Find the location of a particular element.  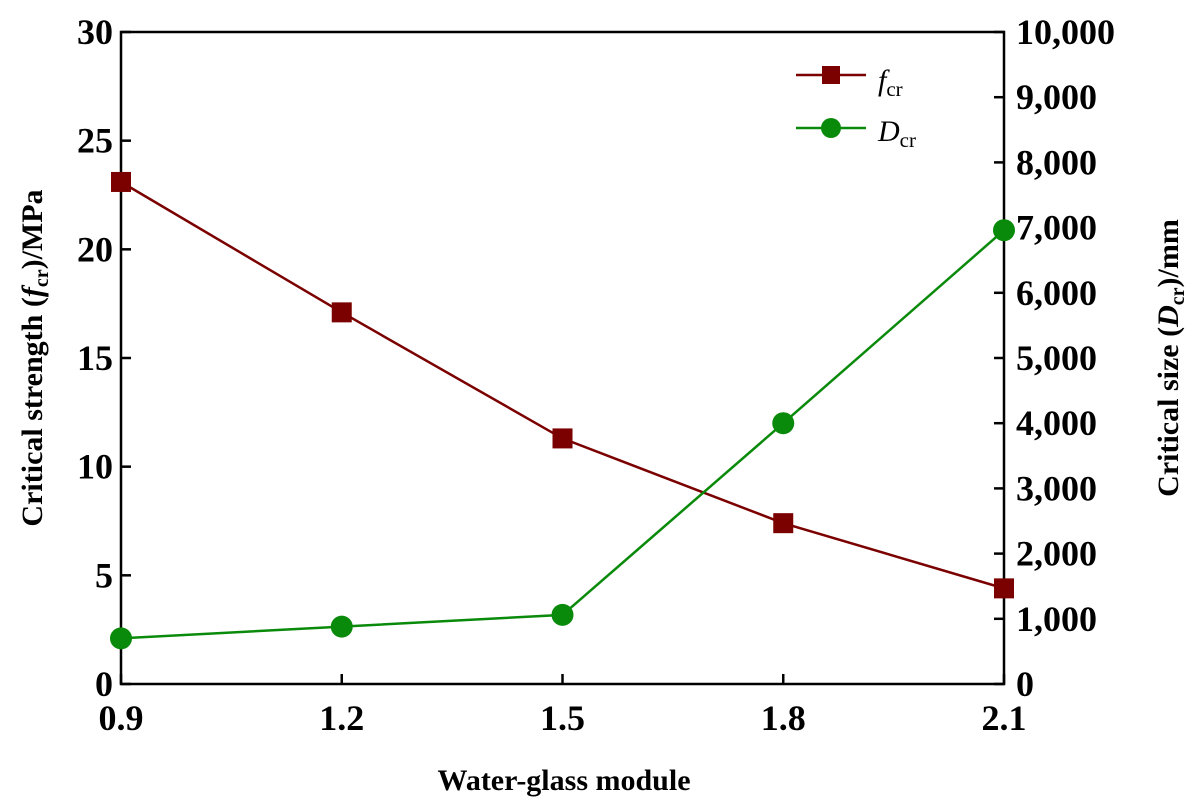

right-y-tick-label: 8,000 is located at coordinates (1056, 162).